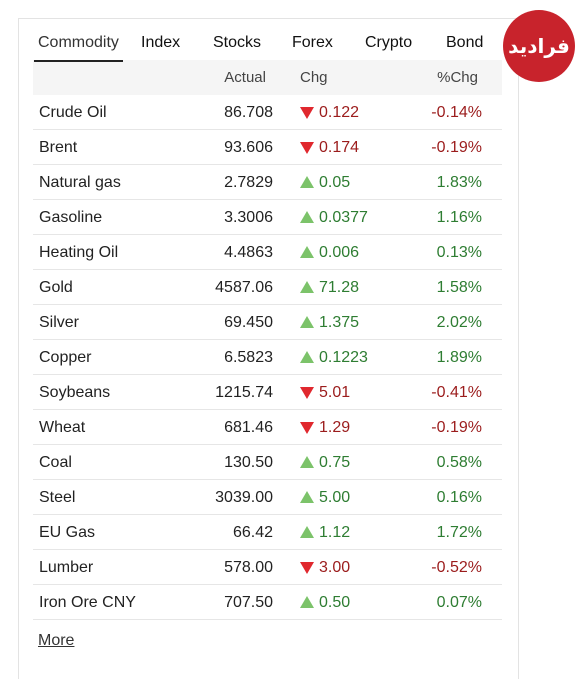  What do you see at coordinates (459, 532) in the screenshot?
I see `percent-change: 1.72%` at bounding box center [459, 532].